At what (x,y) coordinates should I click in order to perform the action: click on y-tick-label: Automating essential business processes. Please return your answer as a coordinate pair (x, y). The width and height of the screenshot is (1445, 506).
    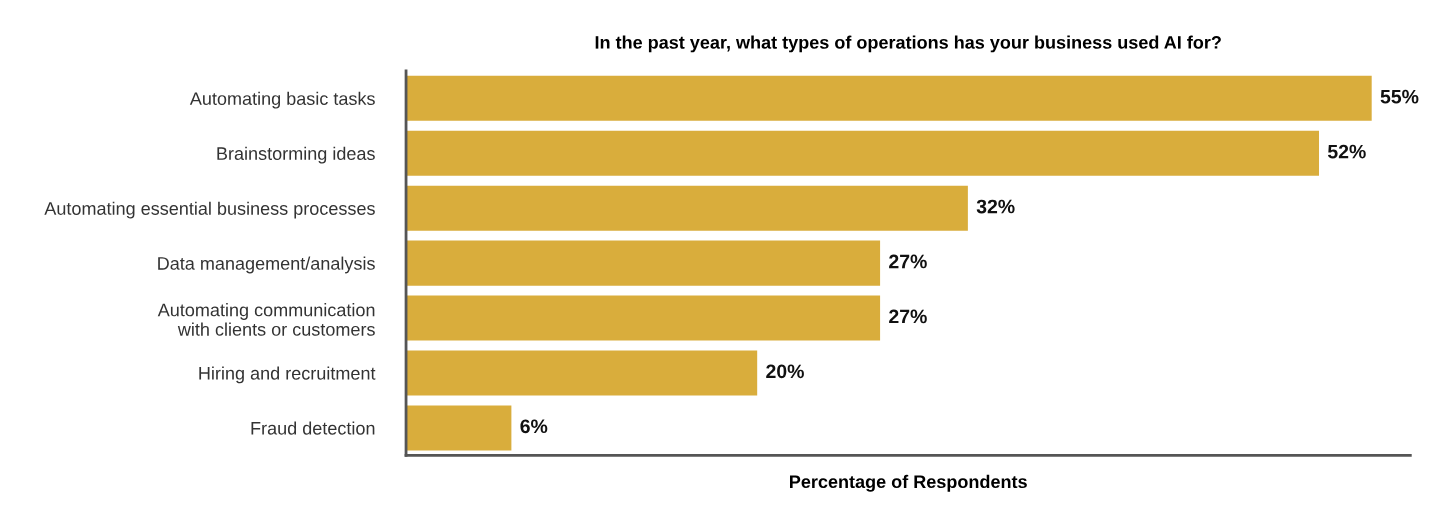
    Looking at the image, I should click on (209, 210).